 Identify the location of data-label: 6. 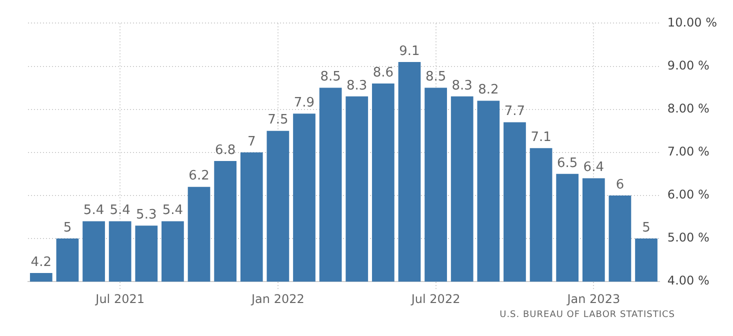
(620, 184).